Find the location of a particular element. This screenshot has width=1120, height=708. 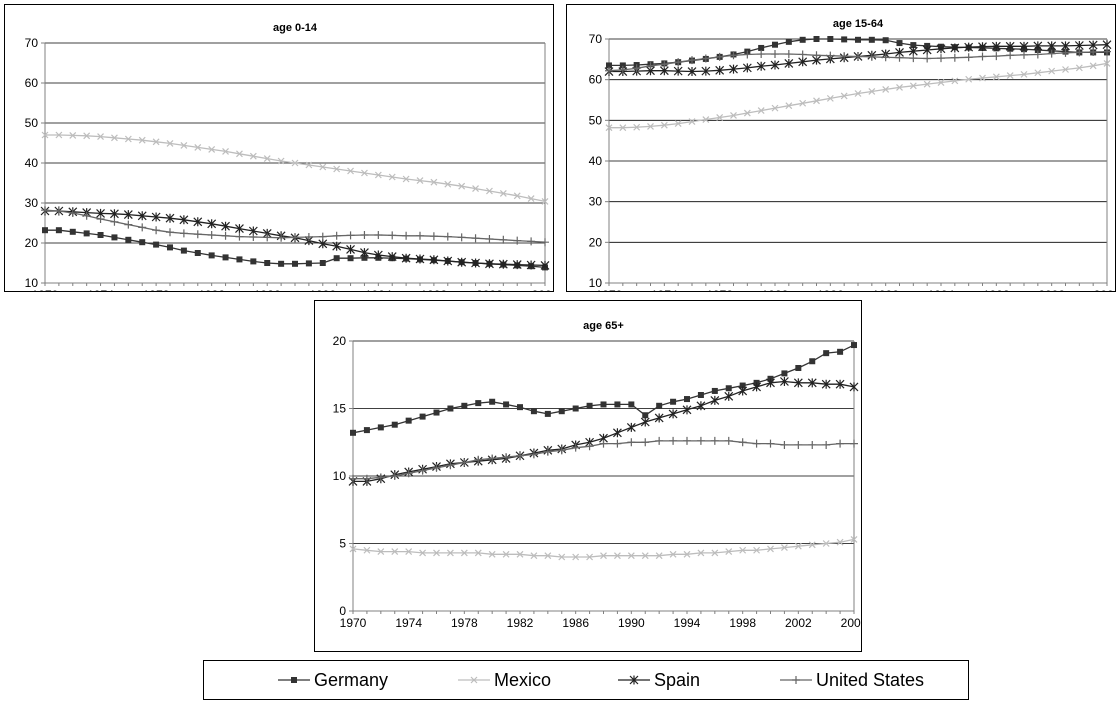

data-point-legend-germany is located at coordinates (294, 680).